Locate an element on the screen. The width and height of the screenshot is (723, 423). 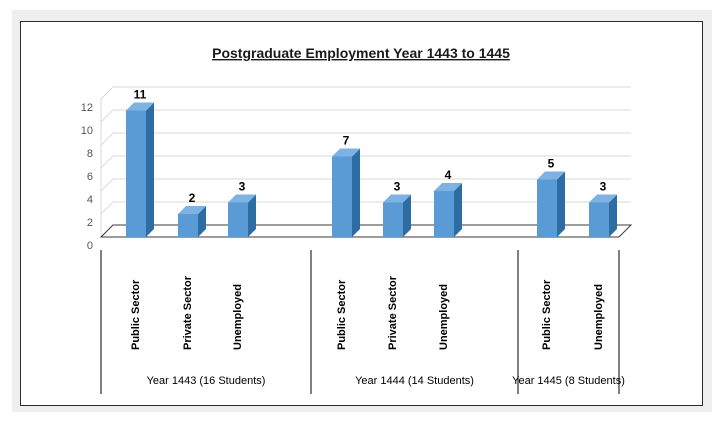
y-tick-label: 4 is located at coordinates (90, 200).